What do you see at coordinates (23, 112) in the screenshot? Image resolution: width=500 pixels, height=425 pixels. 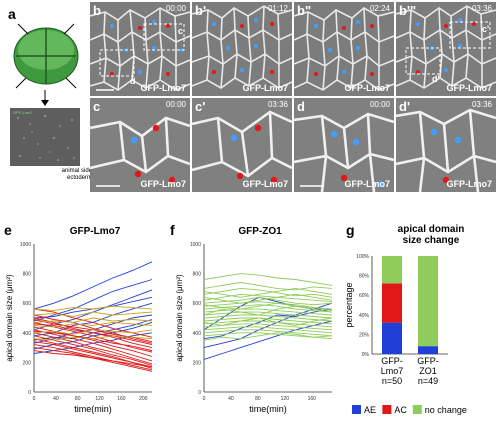 I see `inset-tag: GFP-Lmo7` at bounding box center [23, 112].